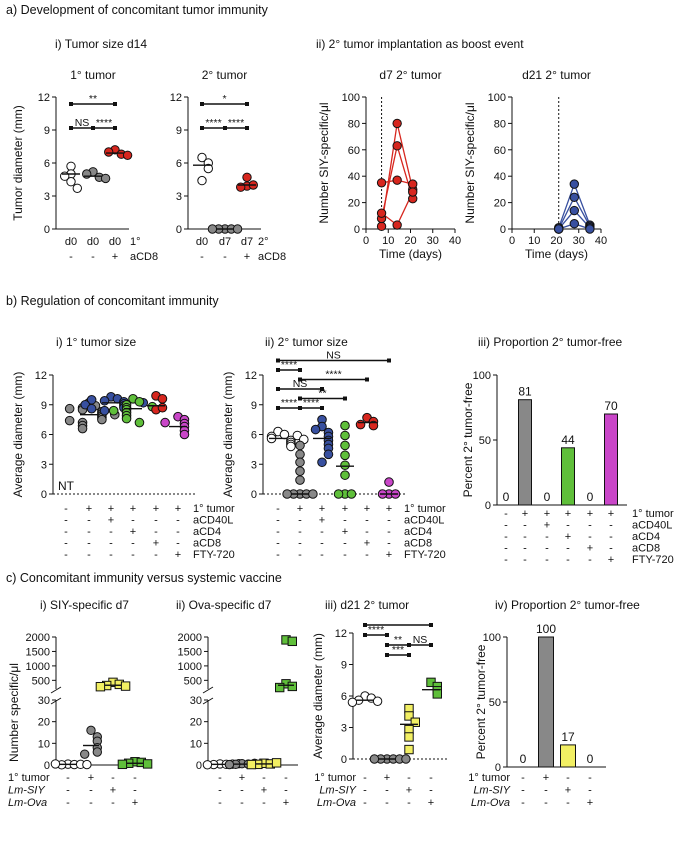  Describe the element at coordinates (468, 439) in the screenshot. I see `y-axis-title: Percent 2° tumor-free` at that location.